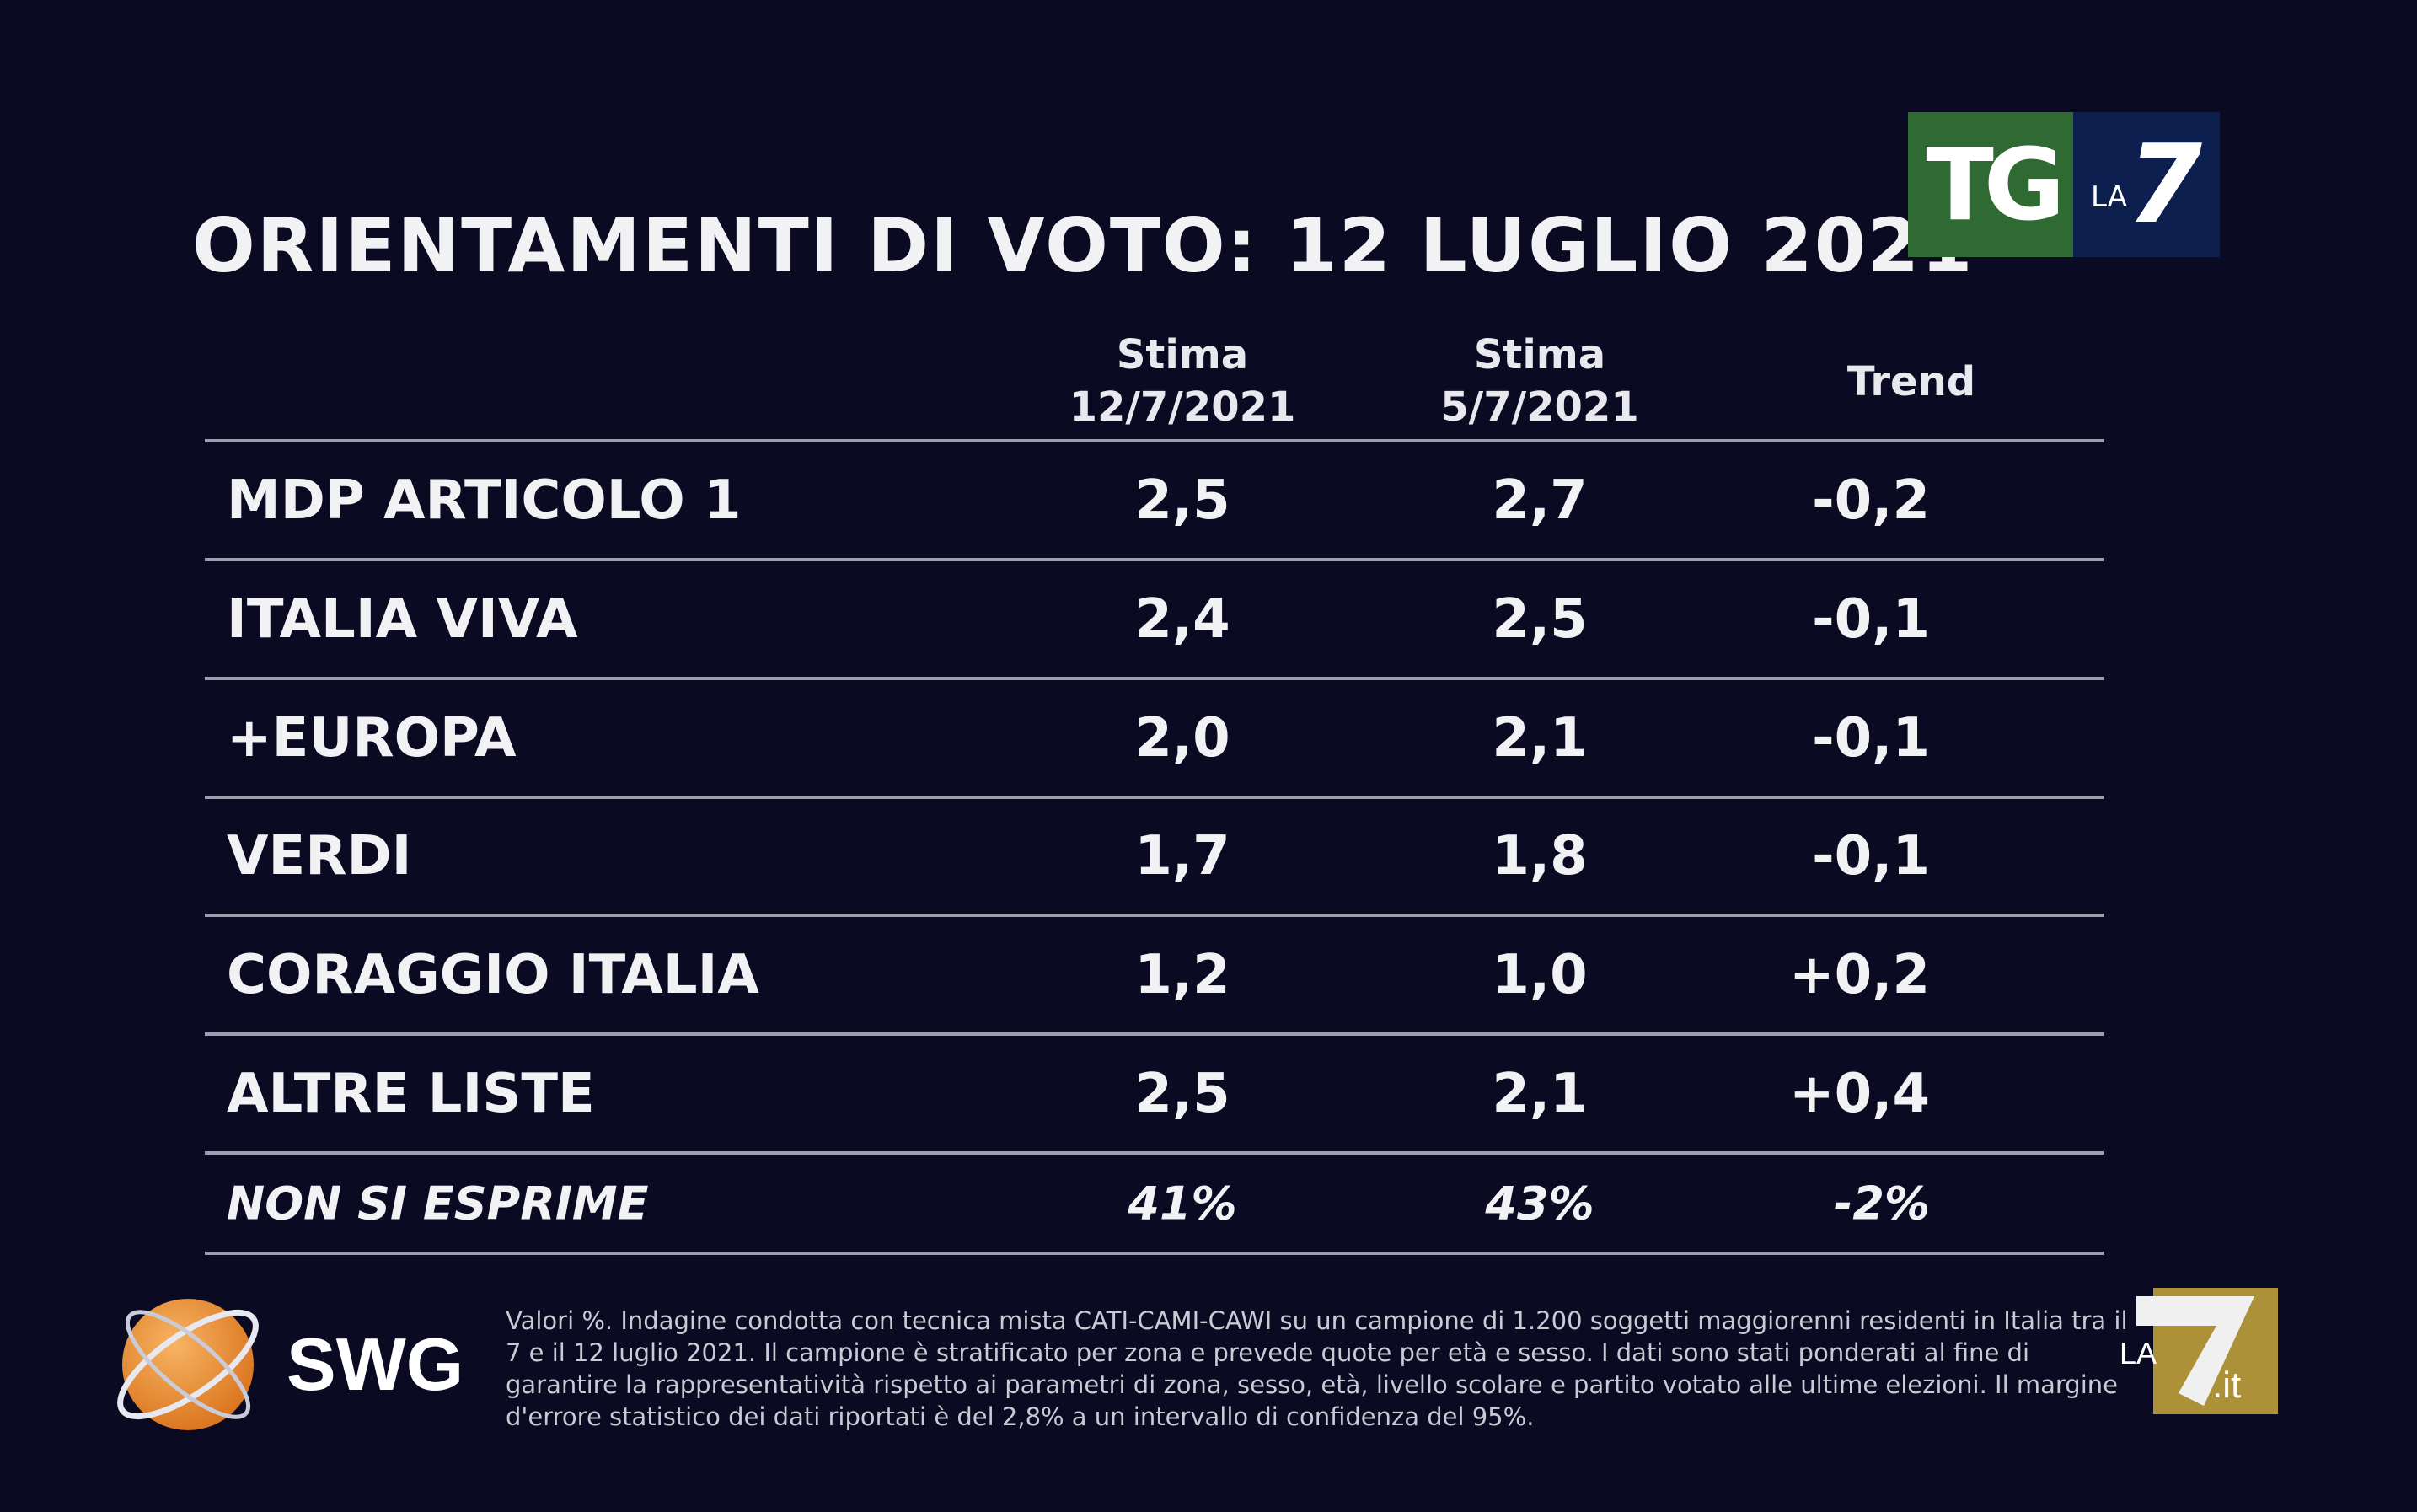  What do you see at coordinates (1078, 856) in the screenshot?
I see `table-row: VERDI 1,7 1,8 -0,1` at bounding box center [1078, 856].